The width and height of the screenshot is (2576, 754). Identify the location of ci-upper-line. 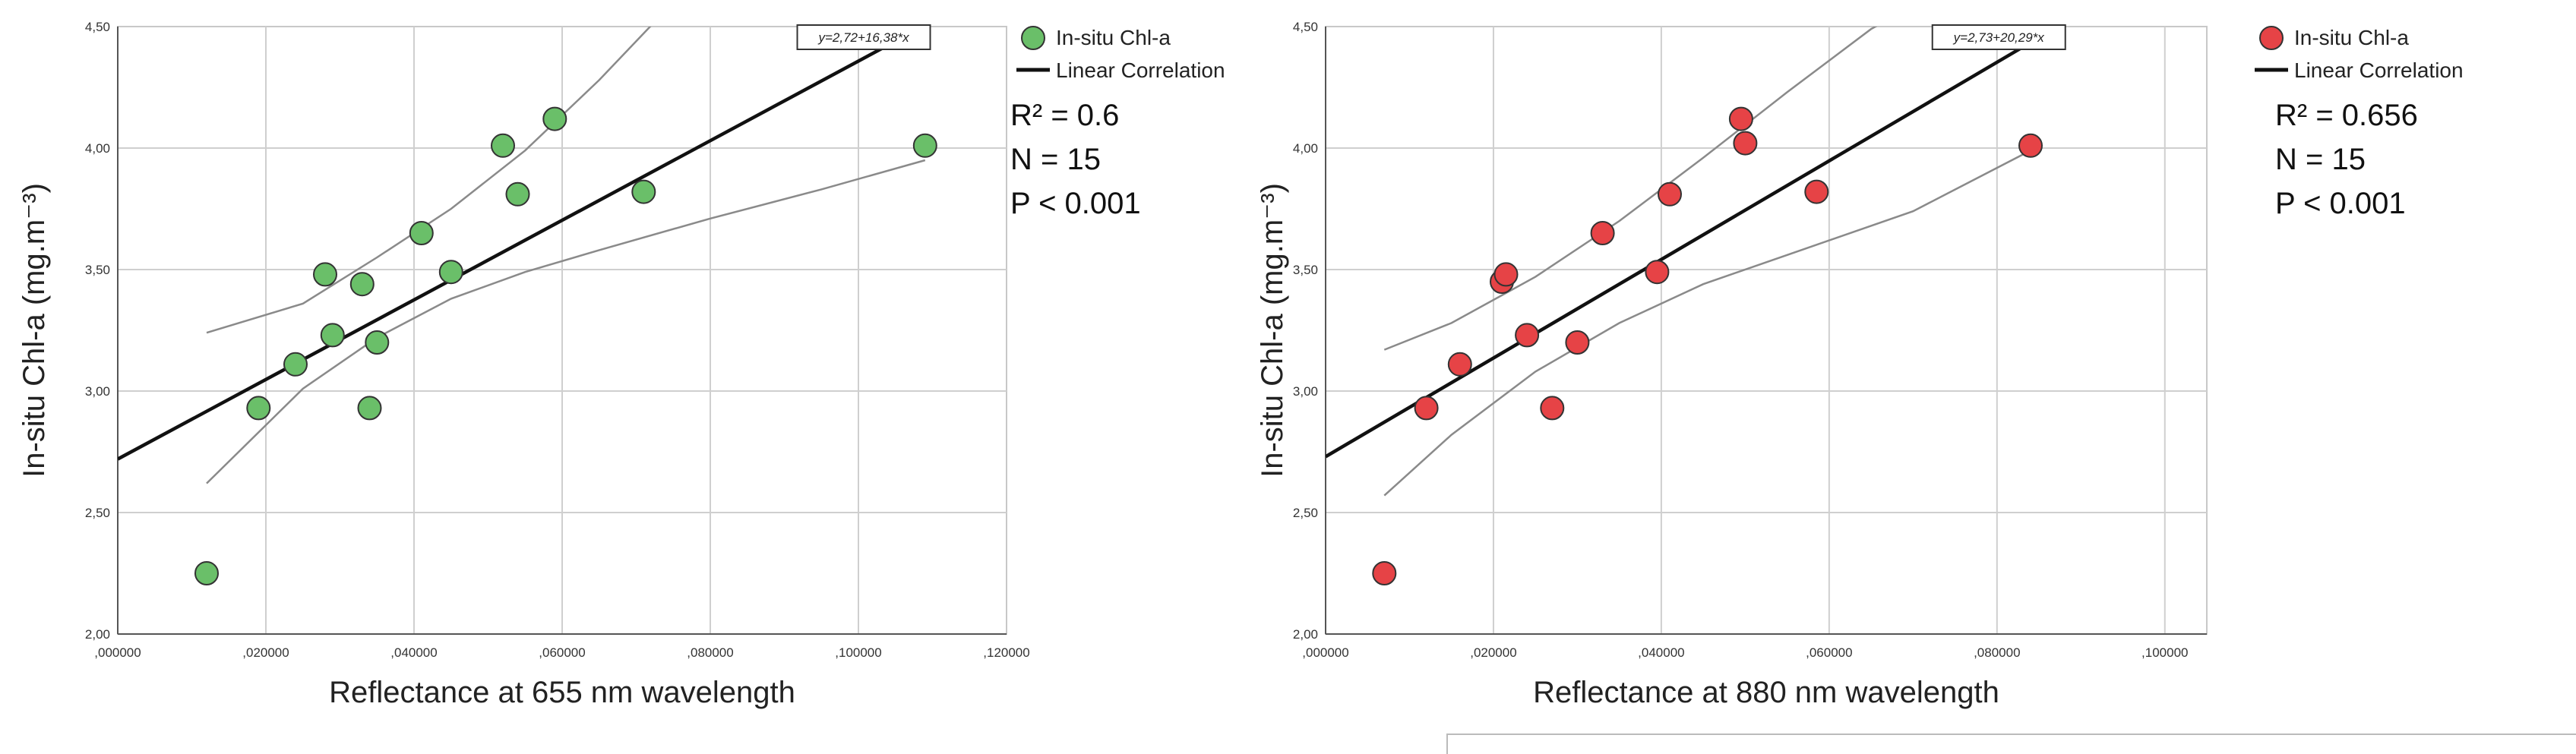
(429, 180).